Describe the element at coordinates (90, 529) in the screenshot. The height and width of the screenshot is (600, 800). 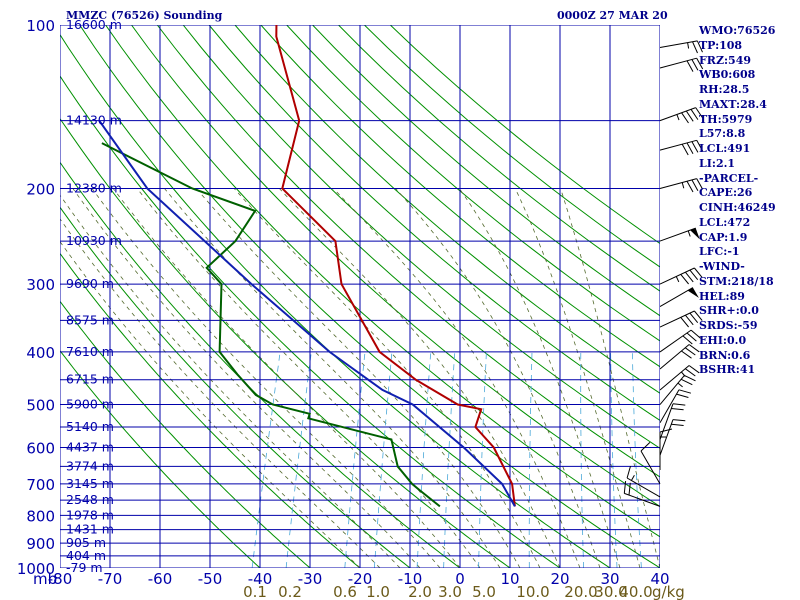
I see `height-label: 1431 m` at that location.